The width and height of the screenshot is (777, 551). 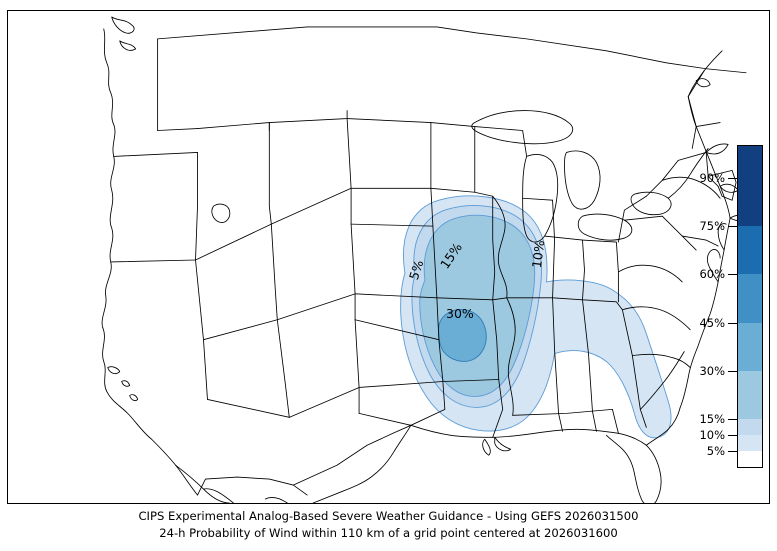 I want to click on colorbar-tick-label-45: 45%, so click(x=712, y=322).